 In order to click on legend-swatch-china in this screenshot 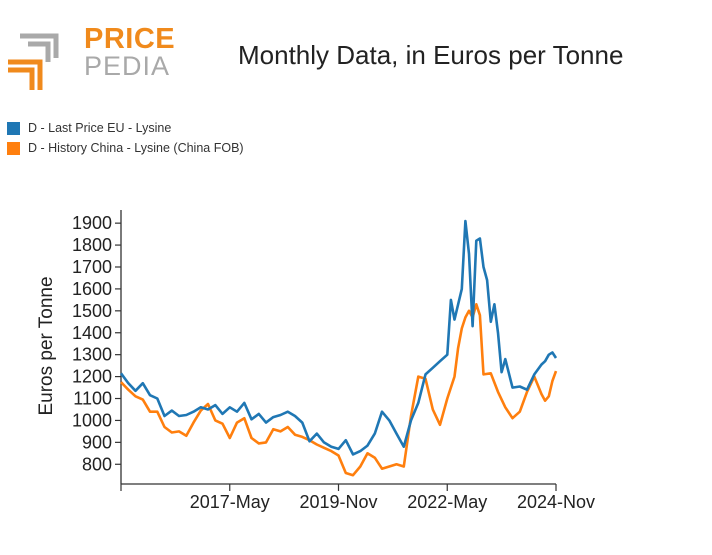, I will do `click(13, 148)`.